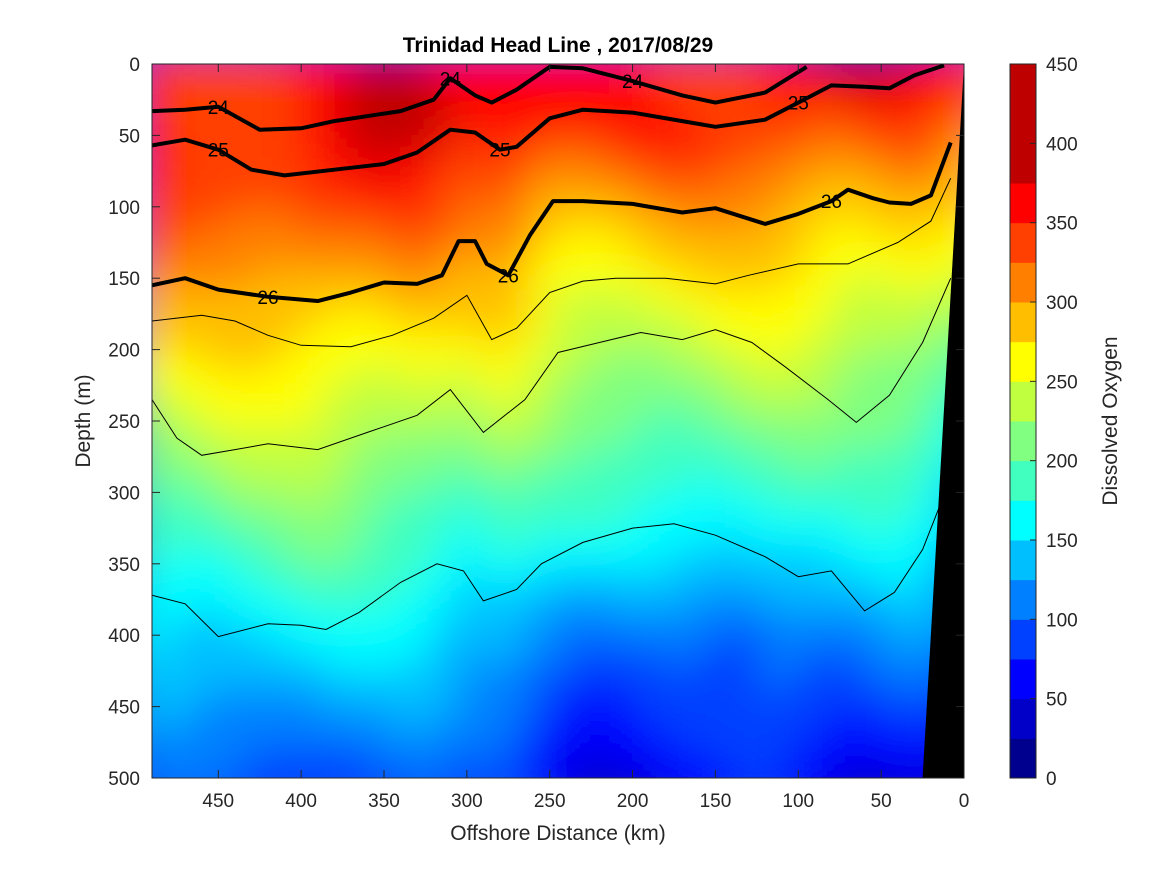 The image size is (1167, 875). What do you see at coordinates (1062, 224) in the screenshot?
I see `colorbar-tick-label: 350` at bounding box center [1062, 224].